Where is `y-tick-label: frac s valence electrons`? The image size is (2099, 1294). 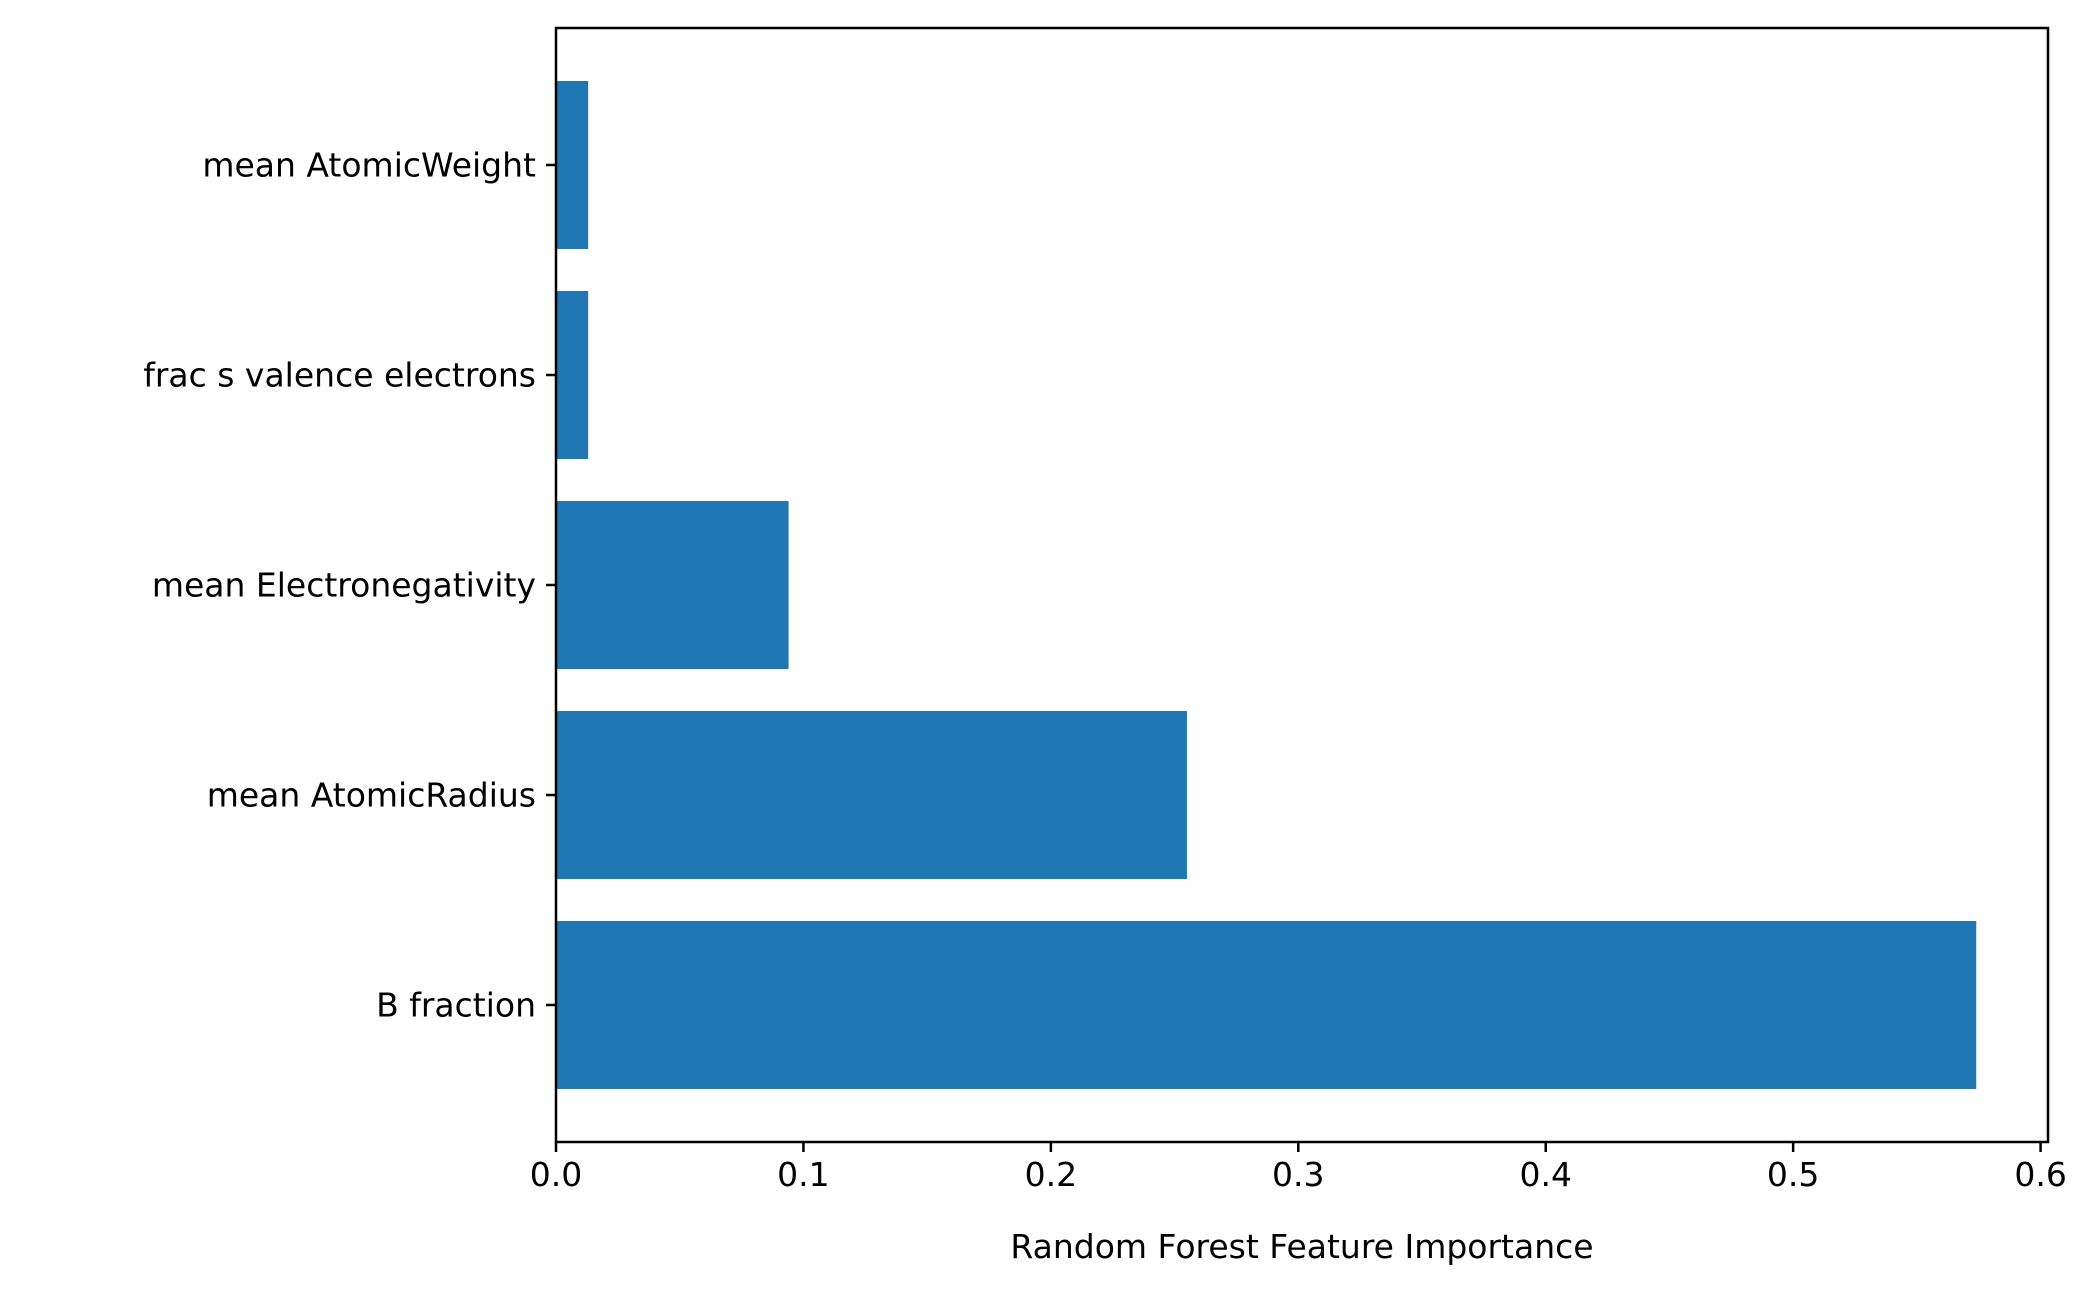
y-tick-label: frac s valence electrons is located at coordinates (339, 375).